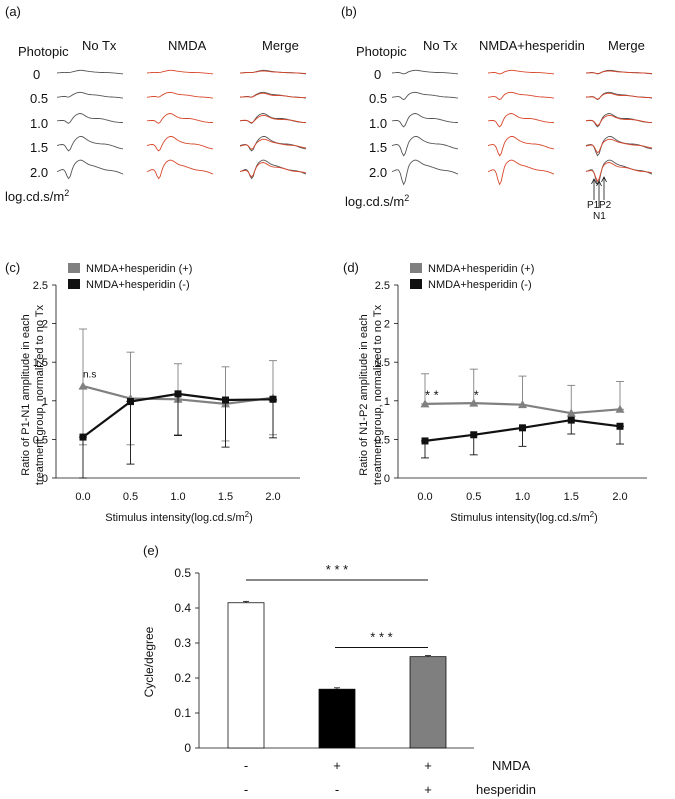  Describe the element at coordinates (377, 201) in the screenshot. I see `panel-b-unit: log.cd.s/m2` at that location.